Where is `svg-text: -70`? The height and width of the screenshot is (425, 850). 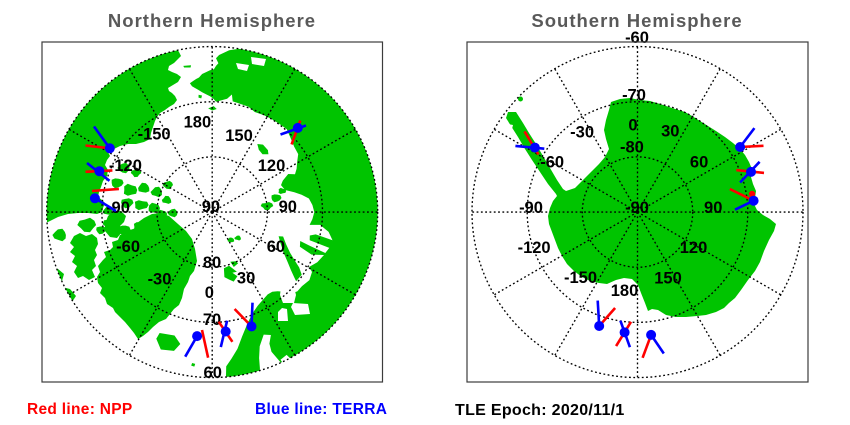 svg-text: -70 is located at coordinates (634, 95).